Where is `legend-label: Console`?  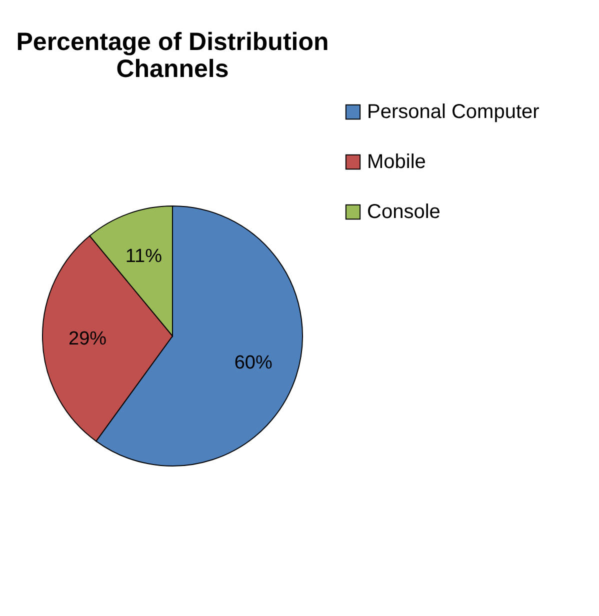 legend-label: Console is located at coordinates (403, 212).